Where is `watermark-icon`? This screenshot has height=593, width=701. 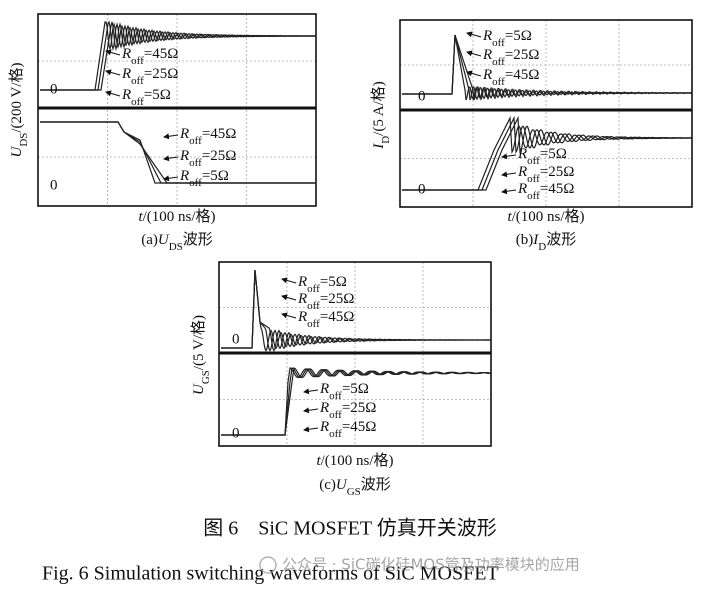
watermark-icon is located at coordinates (268, 565).